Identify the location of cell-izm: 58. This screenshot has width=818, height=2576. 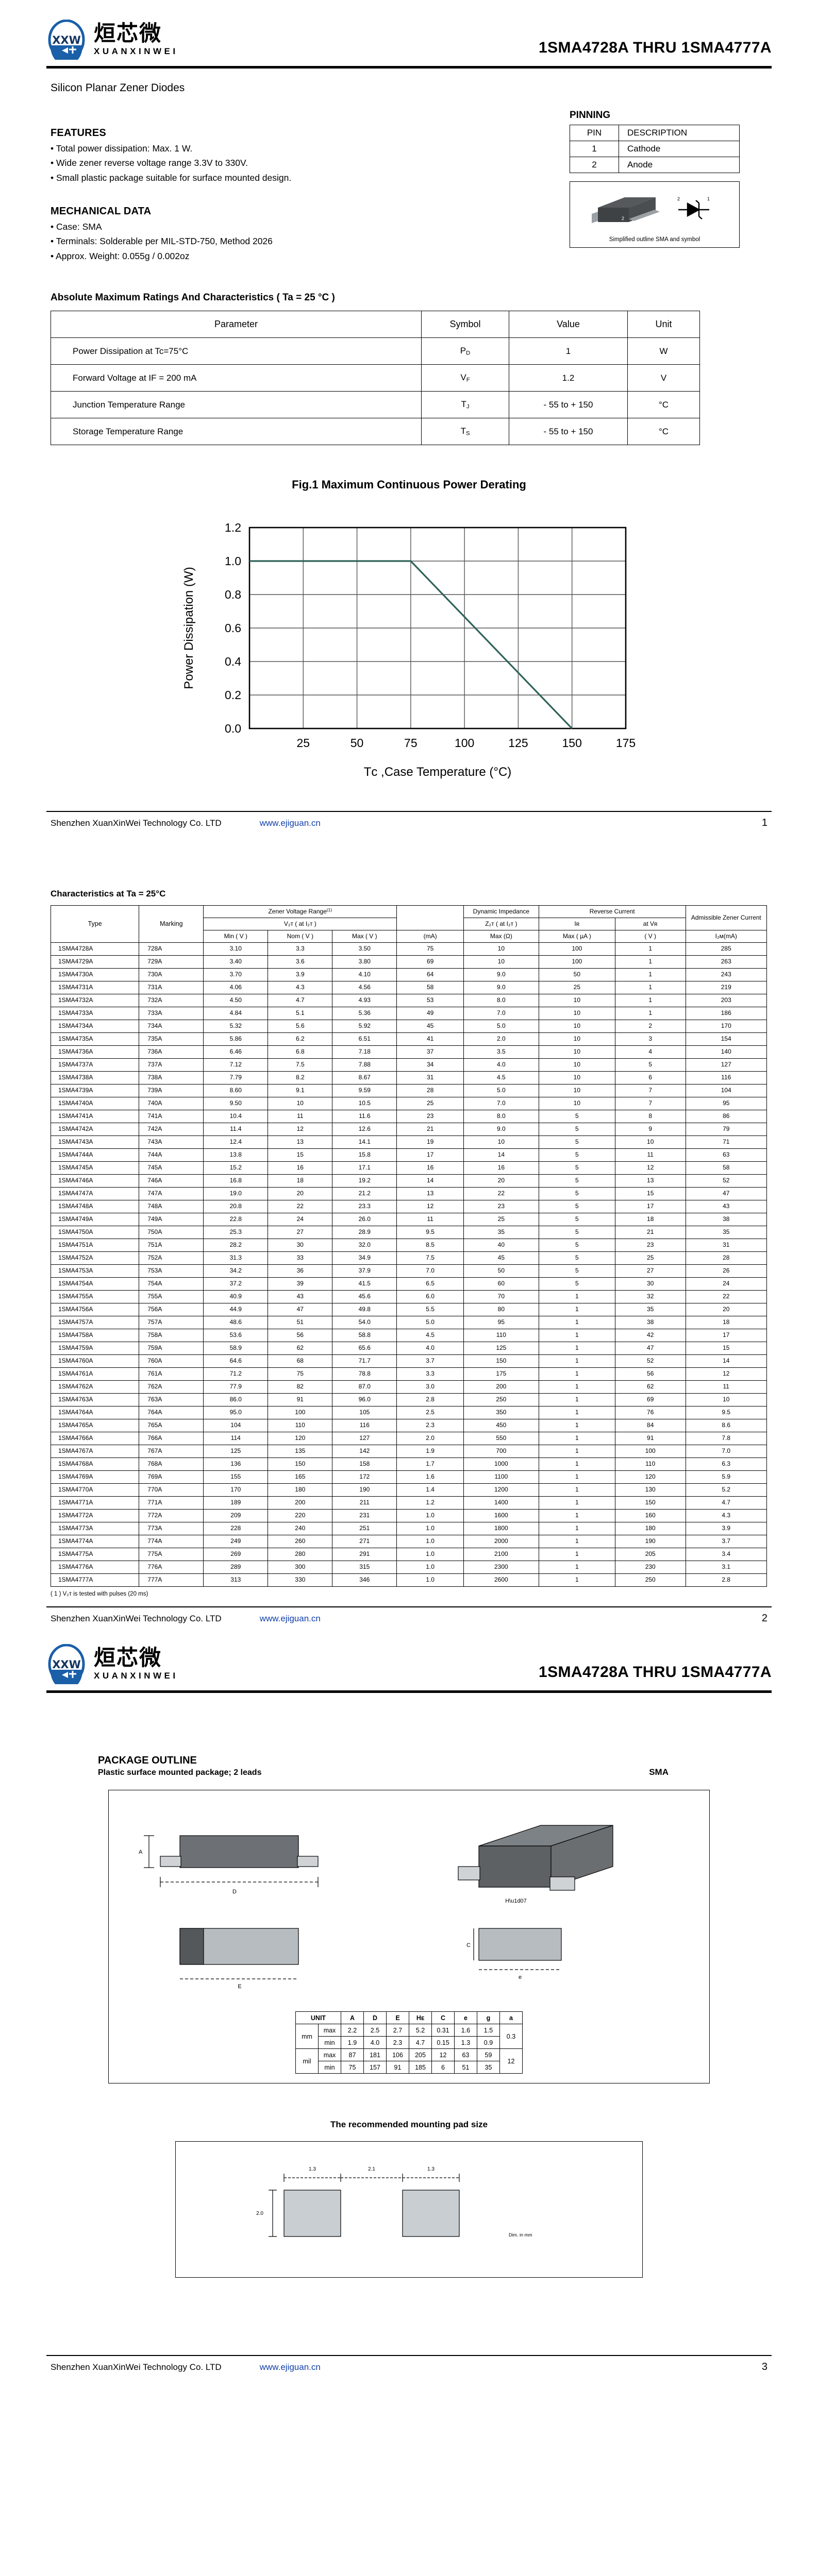
(726, 1168).